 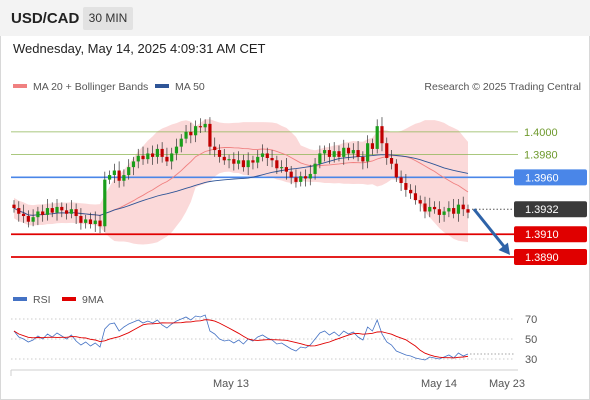 What do you see at coordinates (20, 299) in the screenshot?
I see `legend-rsi-swatch` at bounding box center [20, 299].